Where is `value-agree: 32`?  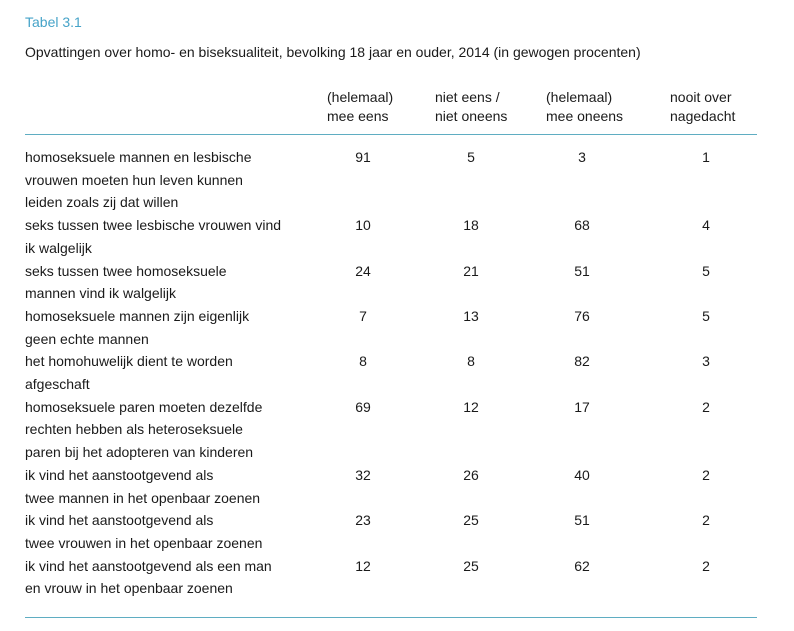
value-agree: 32 is located at coordinates (363, 474).